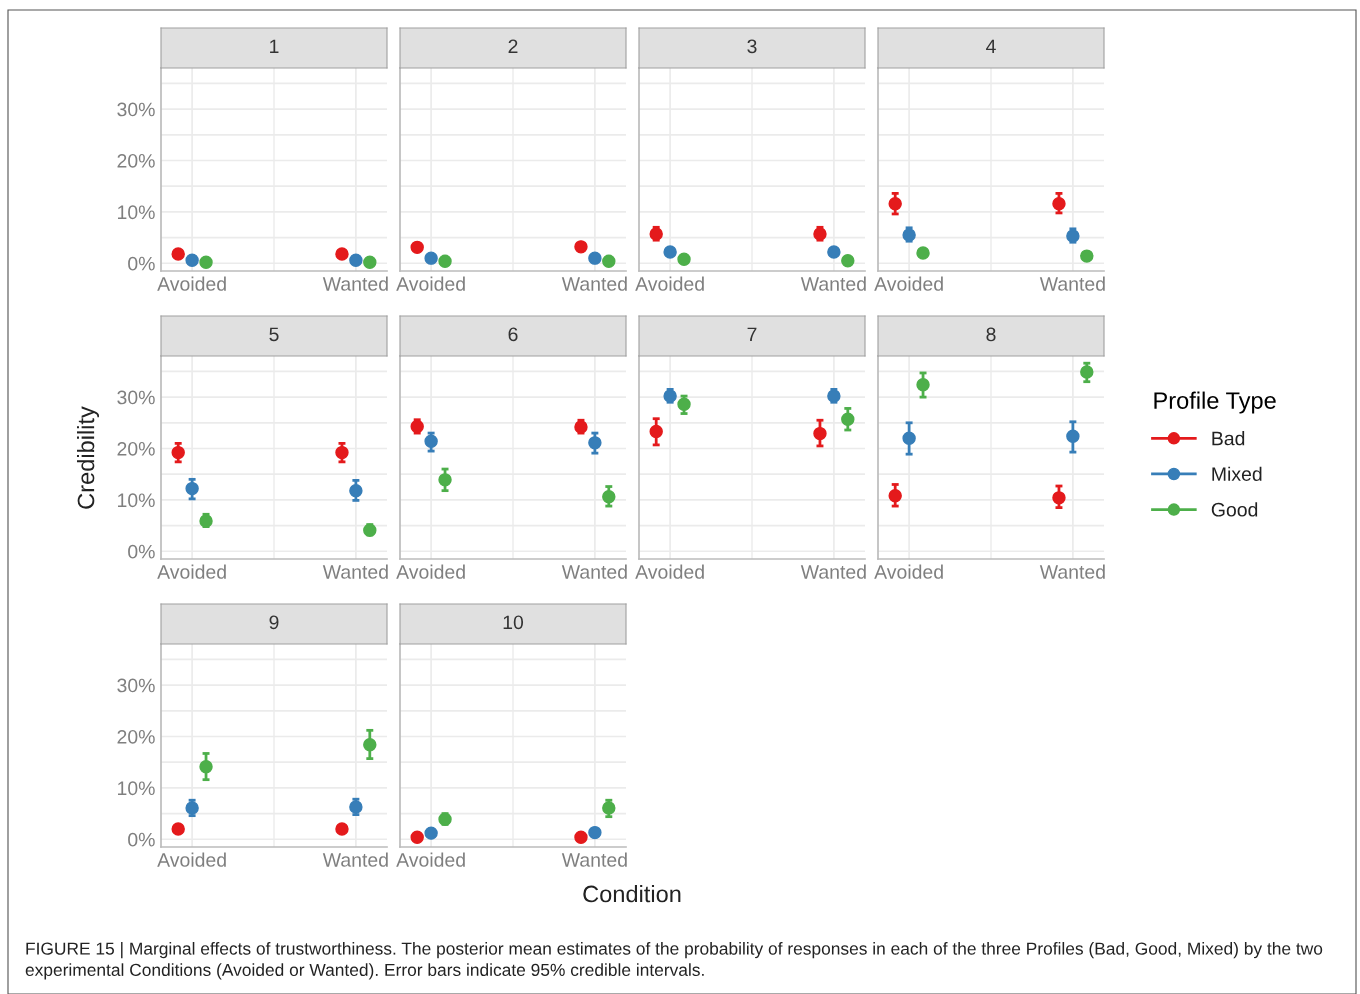 This screenshot has height=994, width=1360. I want to click on chart-title: 2, so click(513, 46).